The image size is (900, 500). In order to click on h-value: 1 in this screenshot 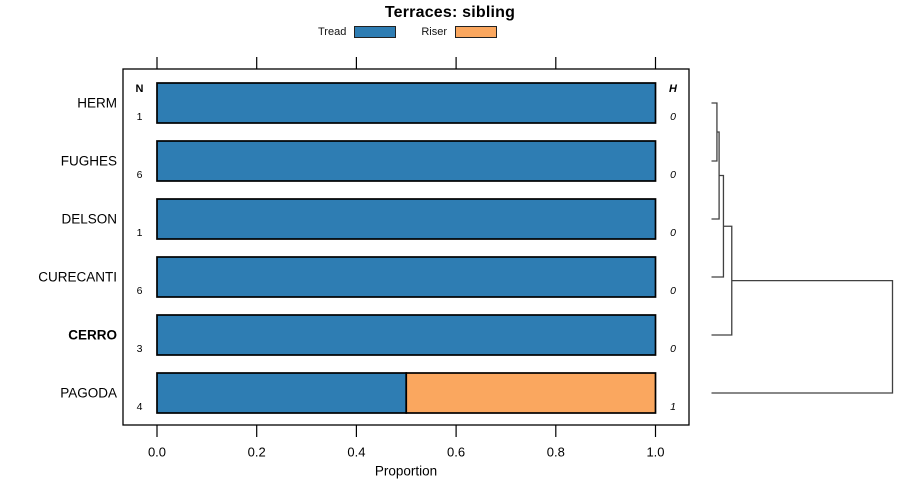, I will do `click(673, 407)`.